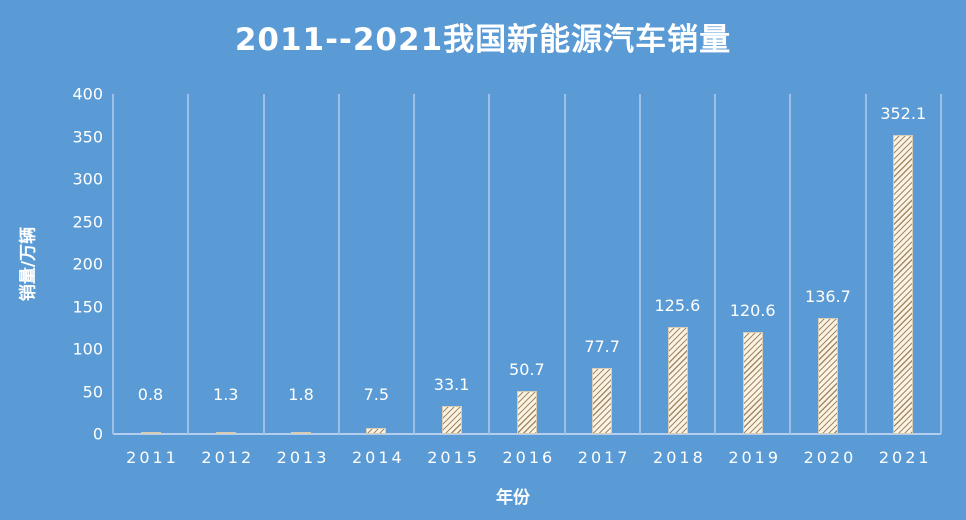 The width and height of the screenshot is (966, 520). Describe the element at coordinates (87, 264) in the screenshot. I see `y-tick-label: 200` at that location.